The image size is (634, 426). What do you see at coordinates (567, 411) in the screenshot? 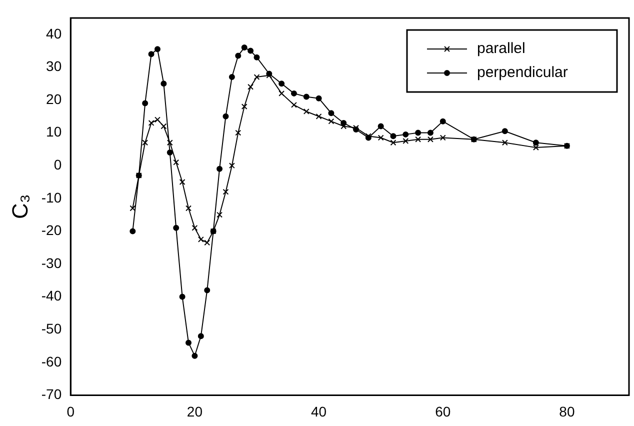
I see `x-tick-label: 80` at bounding box center [567, 411].